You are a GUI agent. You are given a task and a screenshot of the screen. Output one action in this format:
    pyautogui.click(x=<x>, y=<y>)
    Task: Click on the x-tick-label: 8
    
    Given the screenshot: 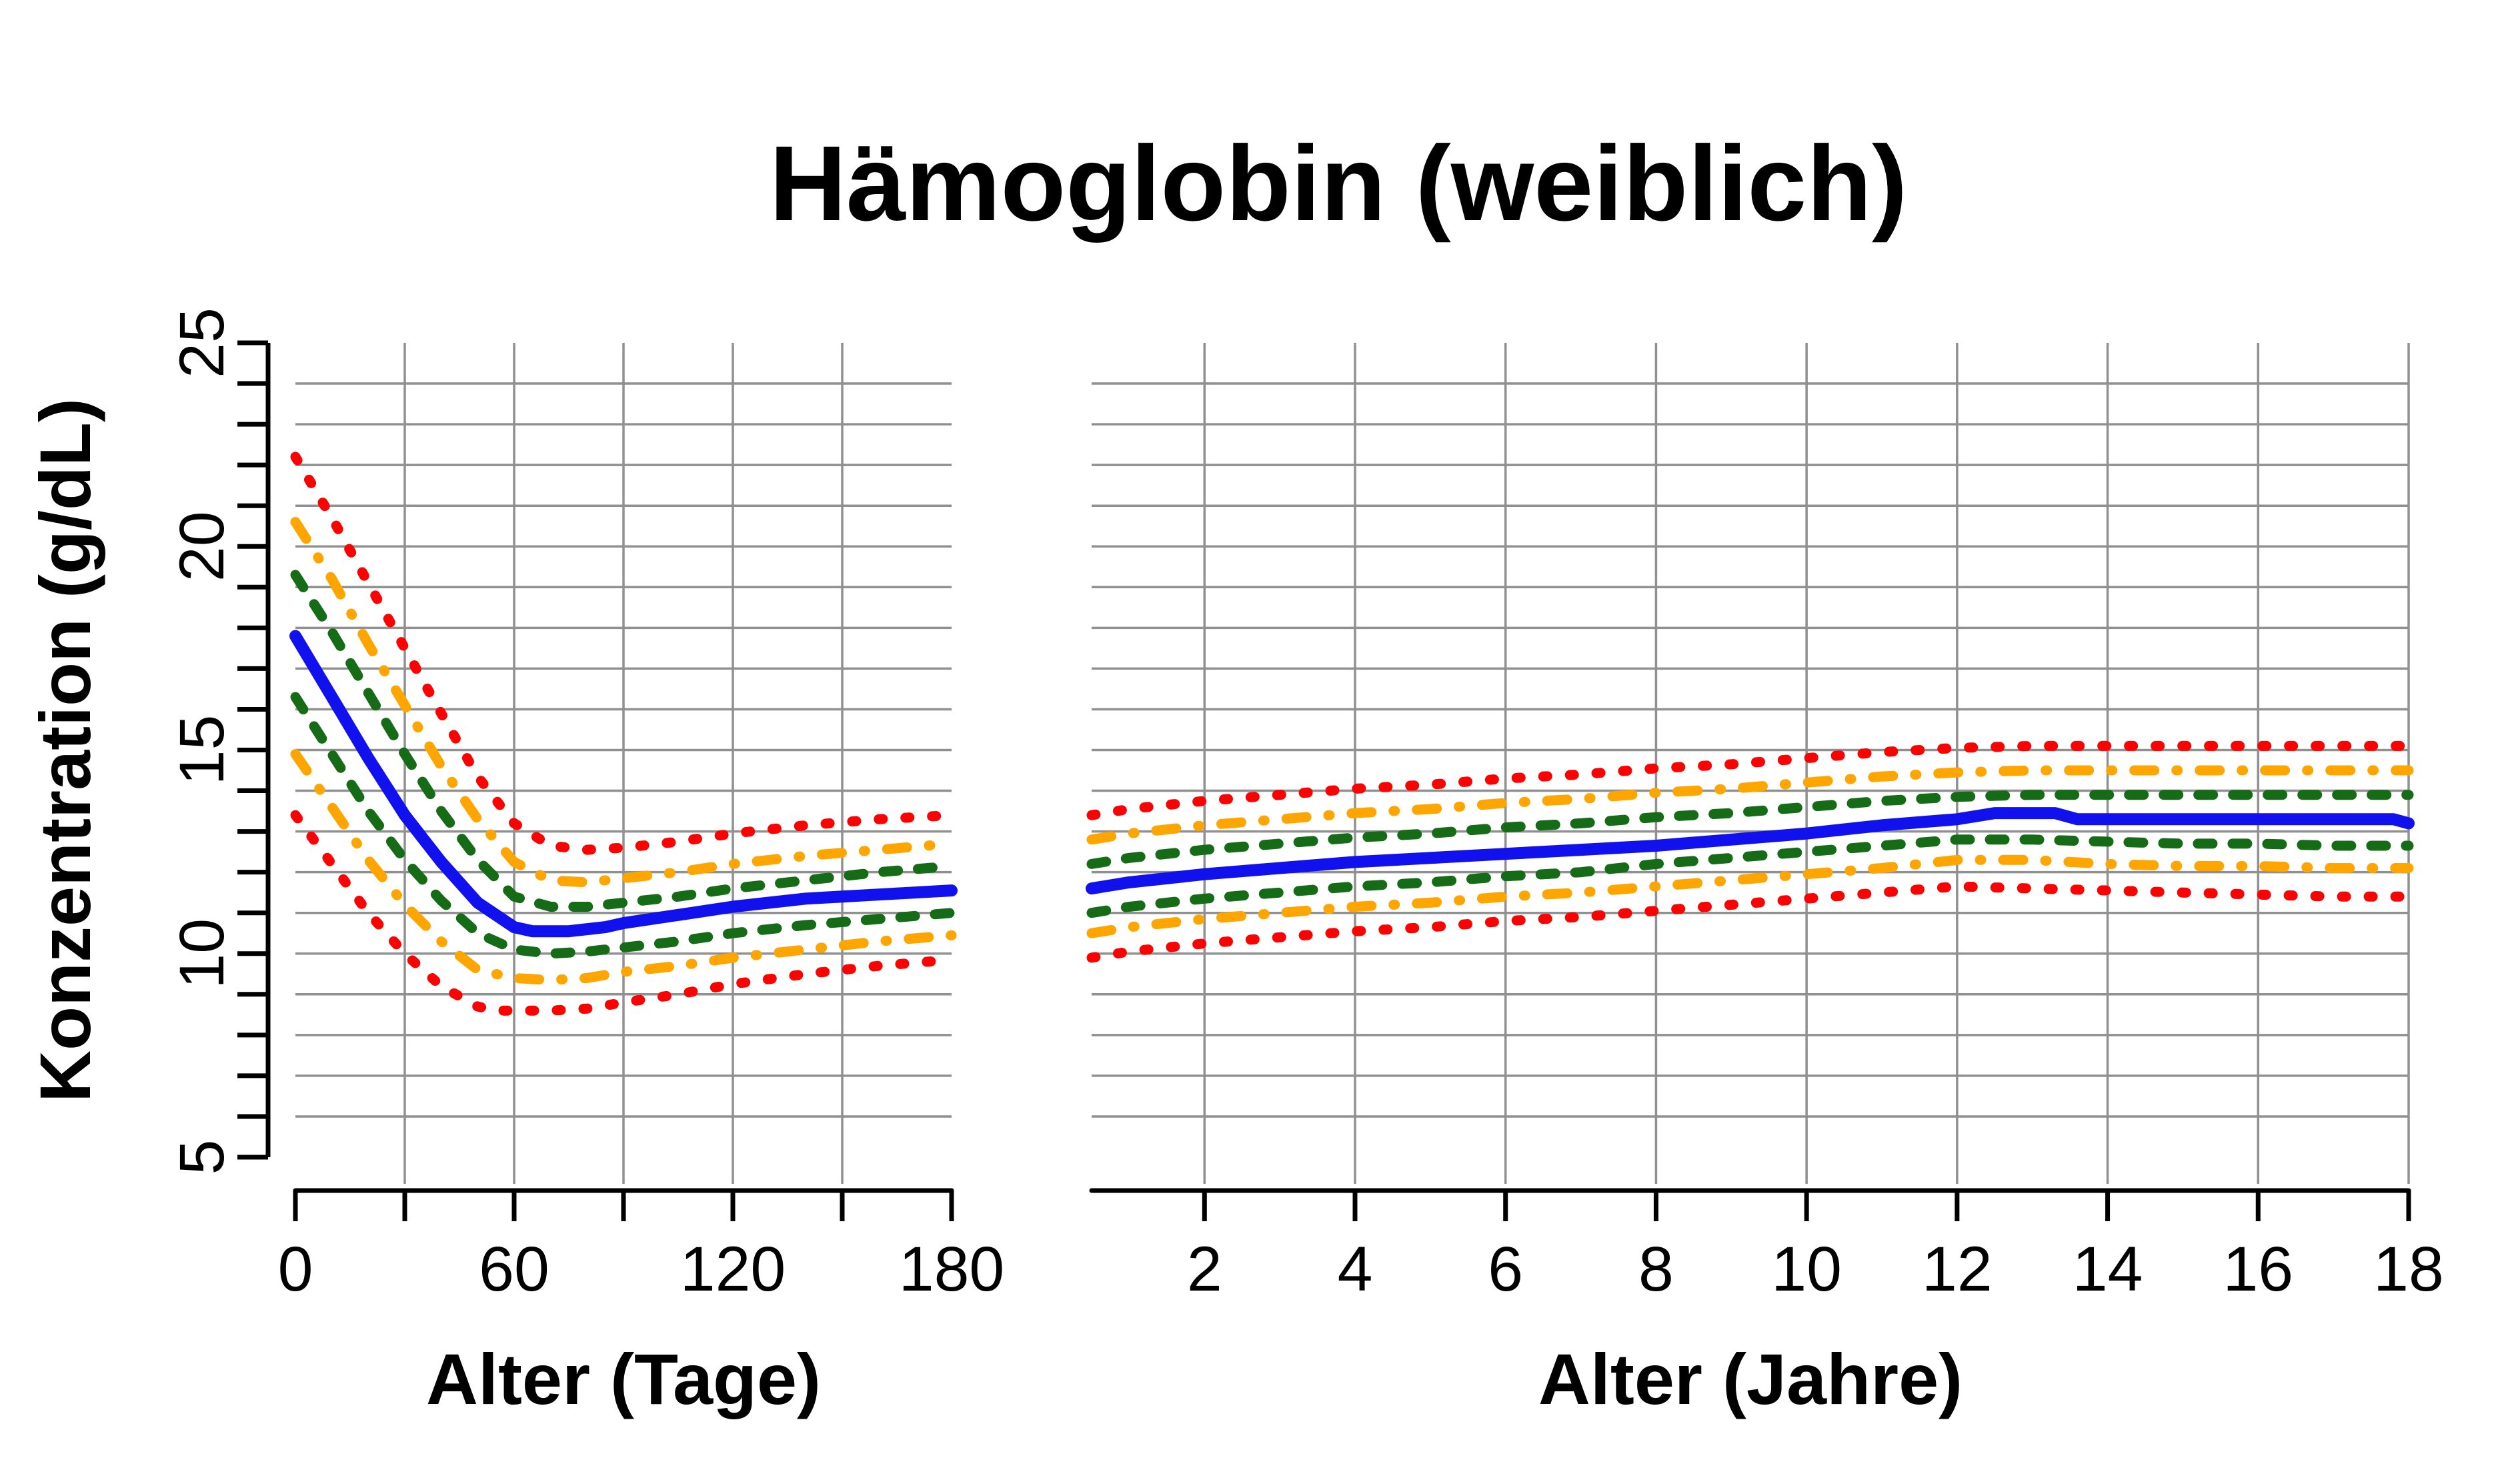 What is the action you would take?
    pyautogui.click(x=1656, y=1269)
    